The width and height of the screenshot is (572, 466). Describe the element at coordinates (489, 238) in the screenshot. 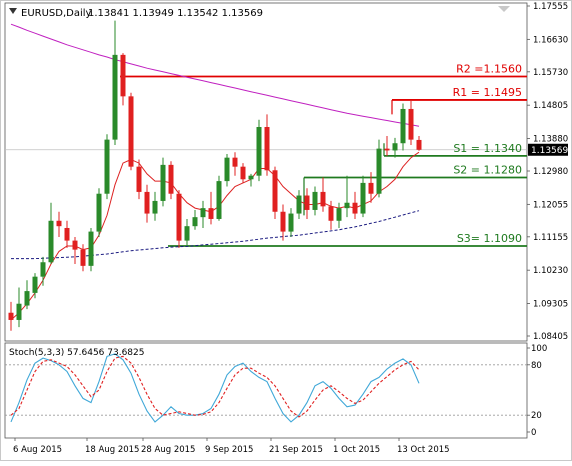

I see `level-label-s3: S3= 1.1090` at that location.